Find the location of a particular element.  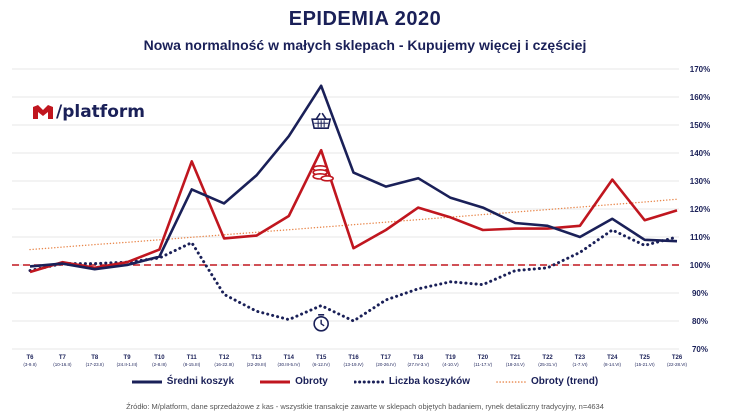

x-tick-date: (25-31.V) is located at coordinates (547, 364).